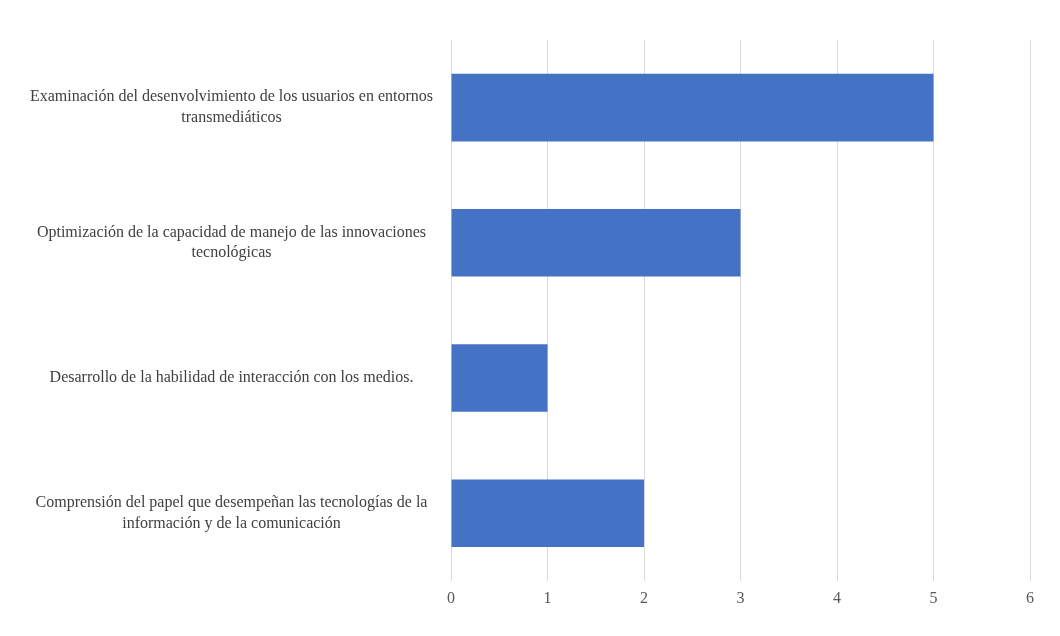 The height and width of the screenshot is (636, 1060). What do you see at coordinates (231, 242) in the screenshot?
I see `y-tick-label: Optimización de la capacidad de manejo de las innovaciones tecnológicas` at bounding box center [231, 242].